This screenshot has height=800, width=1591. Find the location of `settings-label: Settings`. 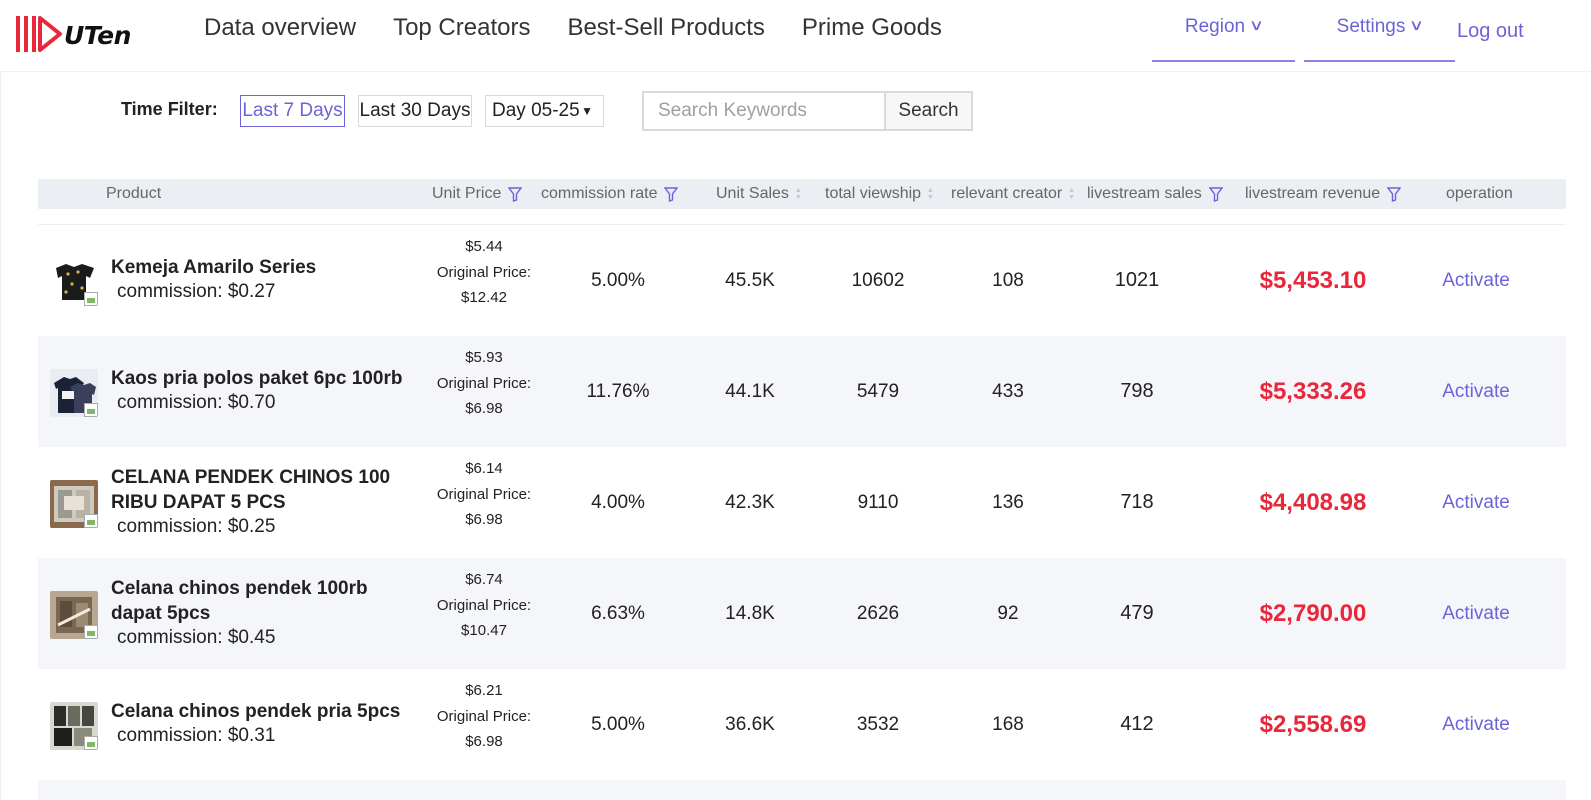

settings-label: Settings is located at coordinates (1371, 26).